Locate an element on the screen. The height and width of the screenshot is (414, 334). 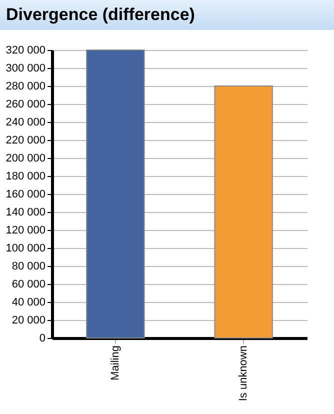
y-tick-label: 180 000 is located at coordinates (26, 176).